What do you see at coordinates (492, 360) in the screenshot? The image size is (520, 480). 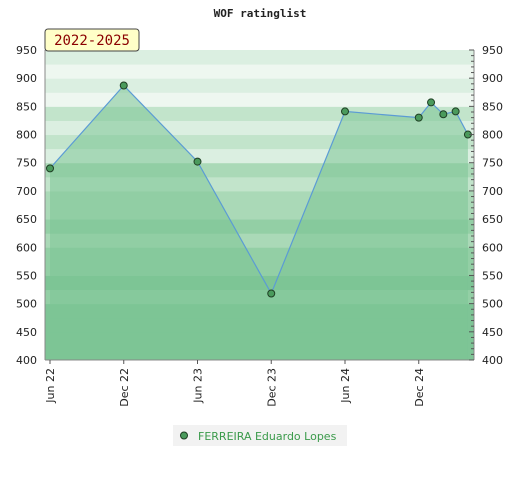 I see `y-tick-label-right: 400` at bounding box center [492, 360].